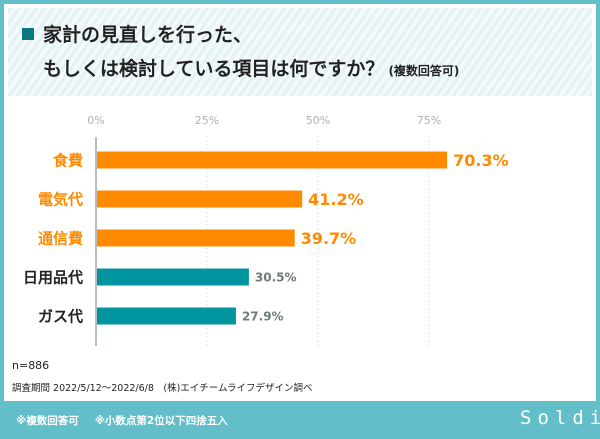  Describe the element at coordinates (60, 200) in the screenshot. I see `category-label: 電気代` at that location.